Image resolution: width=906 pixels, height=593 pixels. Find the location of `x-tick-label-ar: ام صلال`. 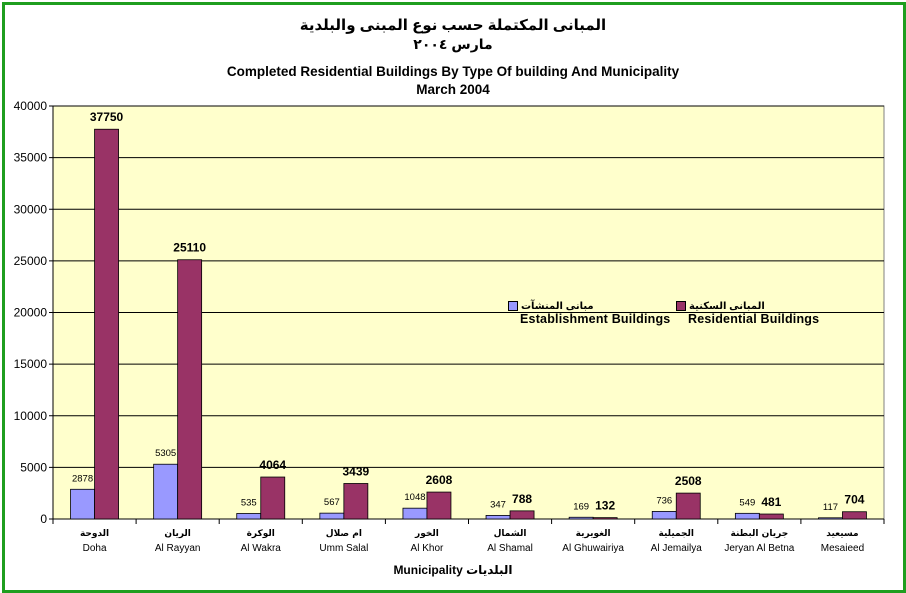

x-tick-label-ar: ام صلال is located at coordinates (344, 534).